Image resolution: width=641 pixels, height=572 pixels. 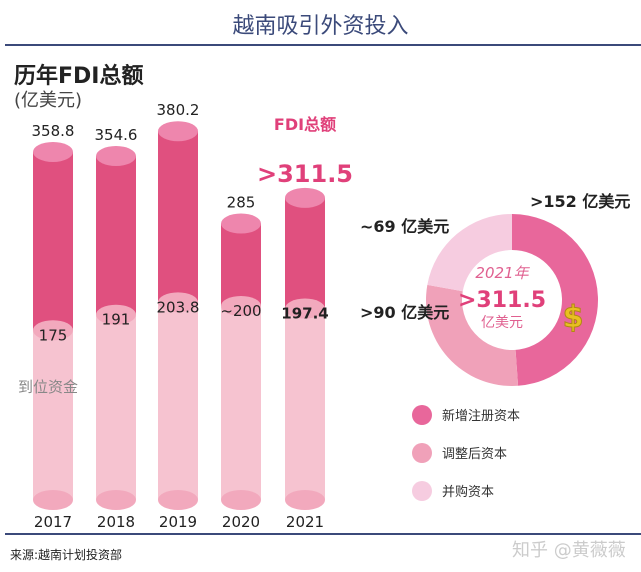 What do you see at coordinates (178, 110) in the screenshot?
I see `total-label: 380.2` at bounding box center [178, 110].